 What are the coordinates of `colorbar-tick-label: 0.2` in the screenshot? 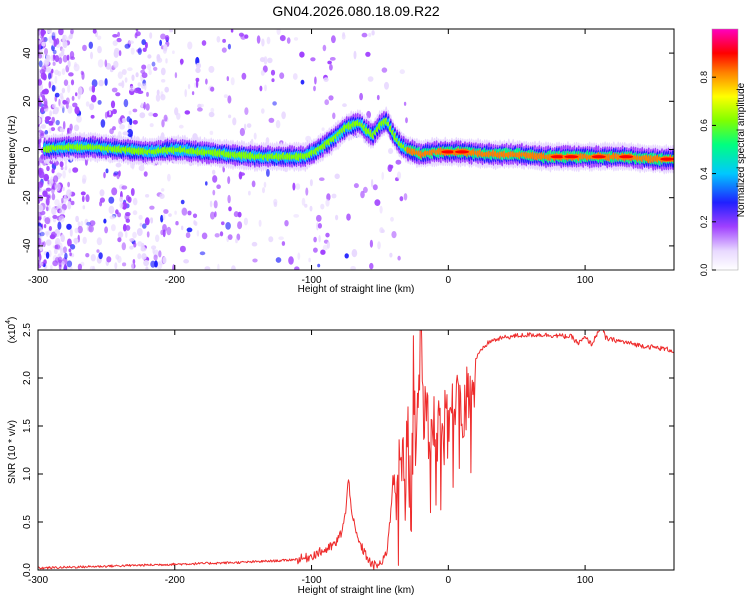 It's located at (704, 222).